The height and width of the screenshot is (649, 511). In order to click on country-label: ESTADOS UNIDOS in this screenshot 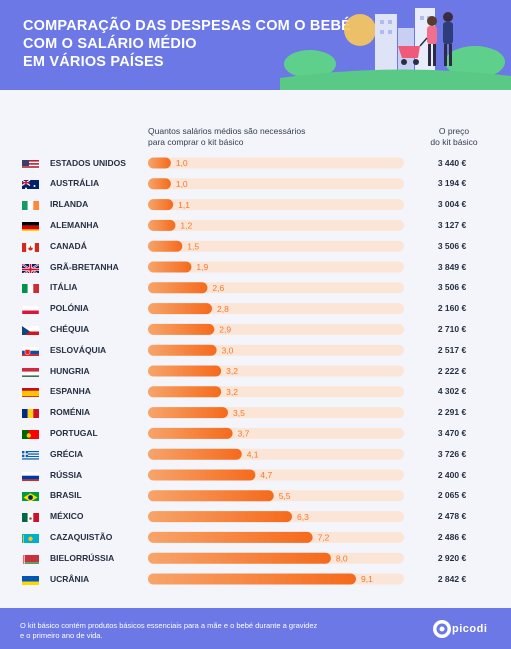, I will do `click(88, 162)`.